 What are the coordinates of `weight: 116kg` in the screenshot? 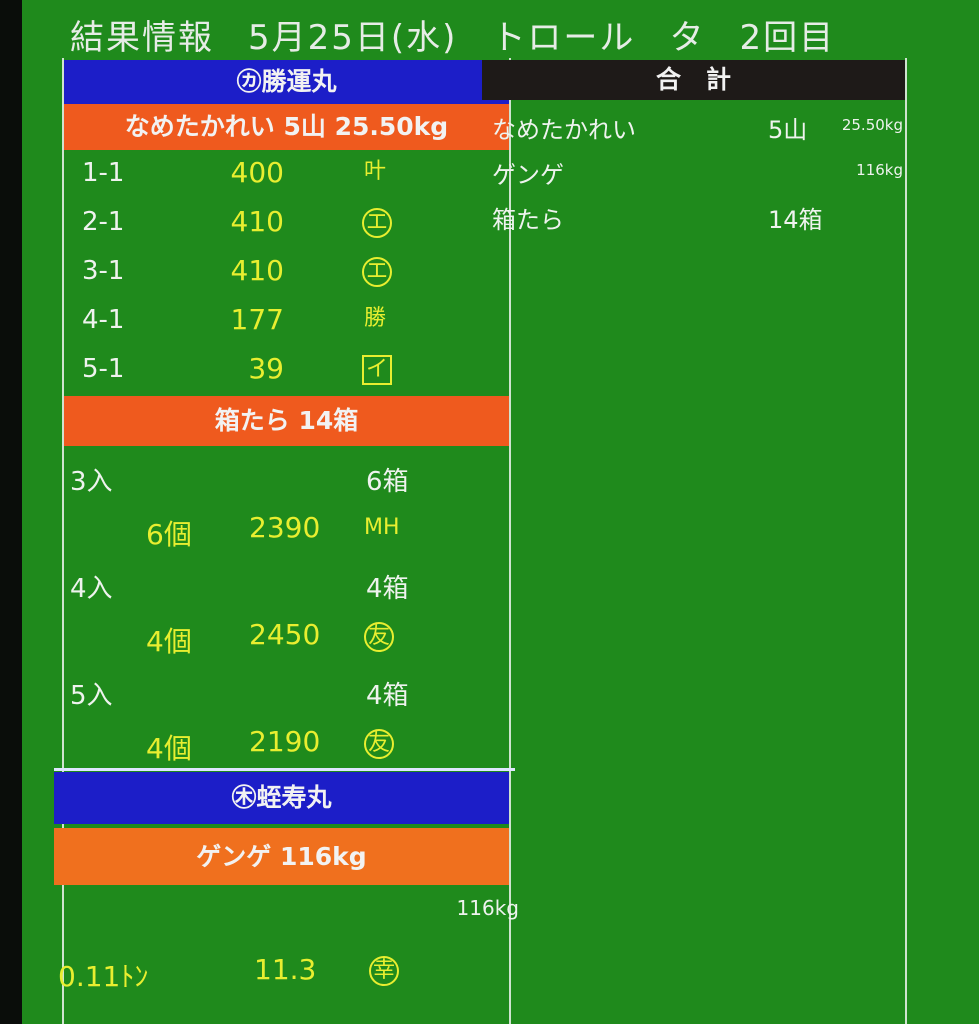 It's located at (487, 908).